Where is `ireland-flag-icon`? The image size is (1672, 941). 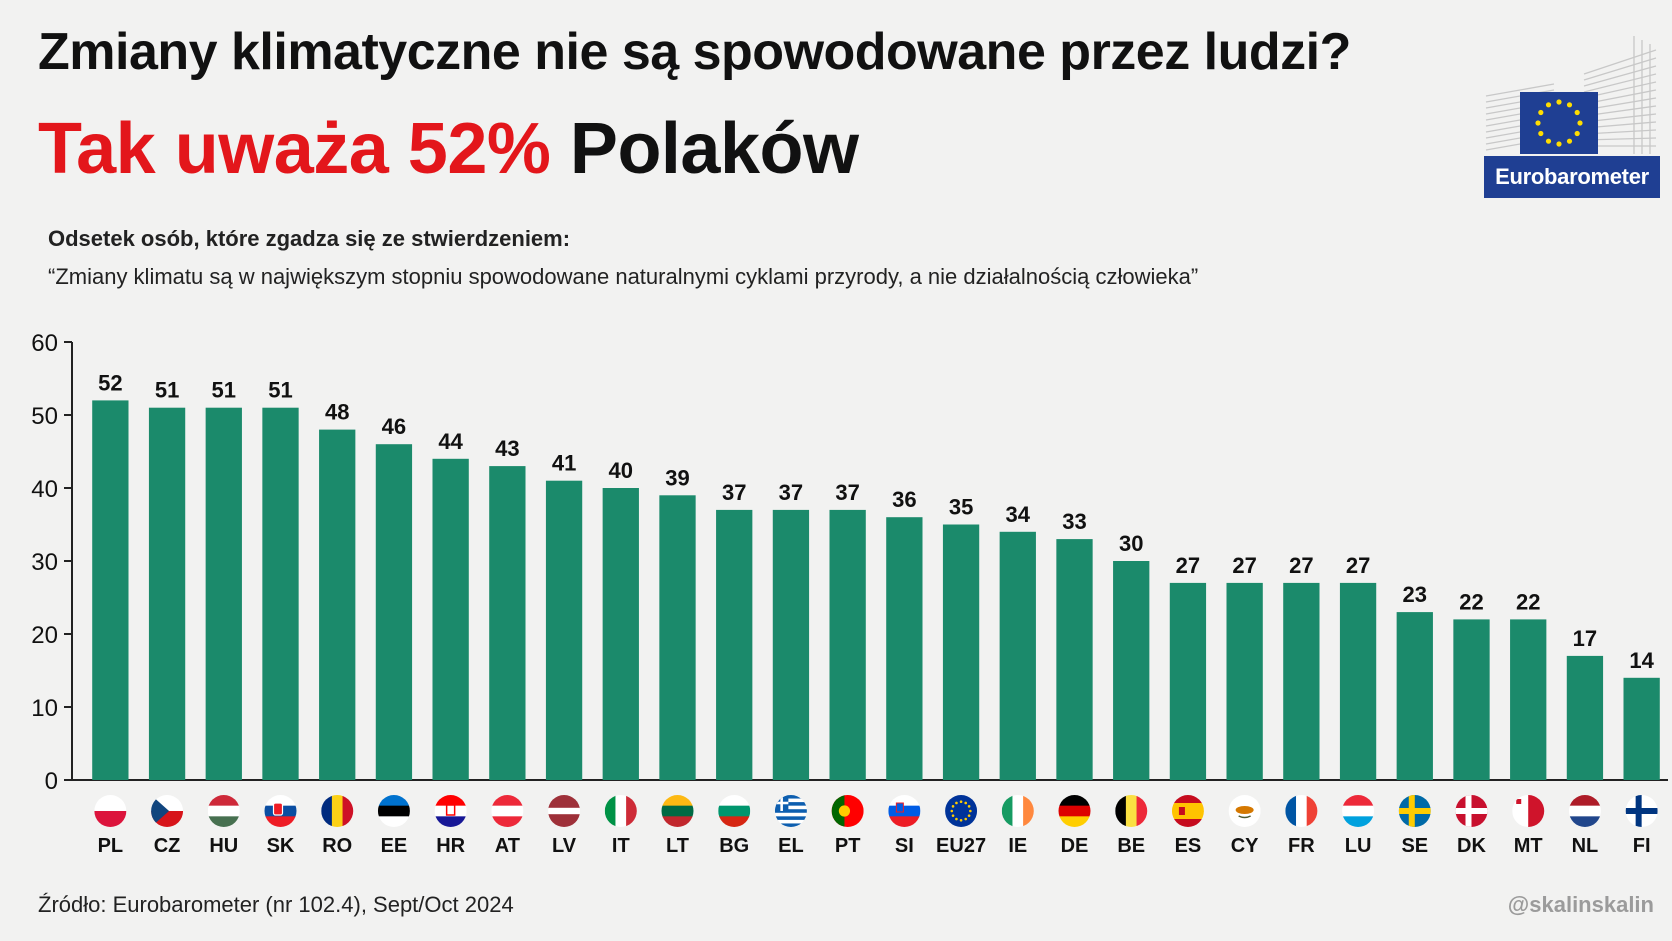 ireland-flag-icon is located at coordinates (1017, 811).